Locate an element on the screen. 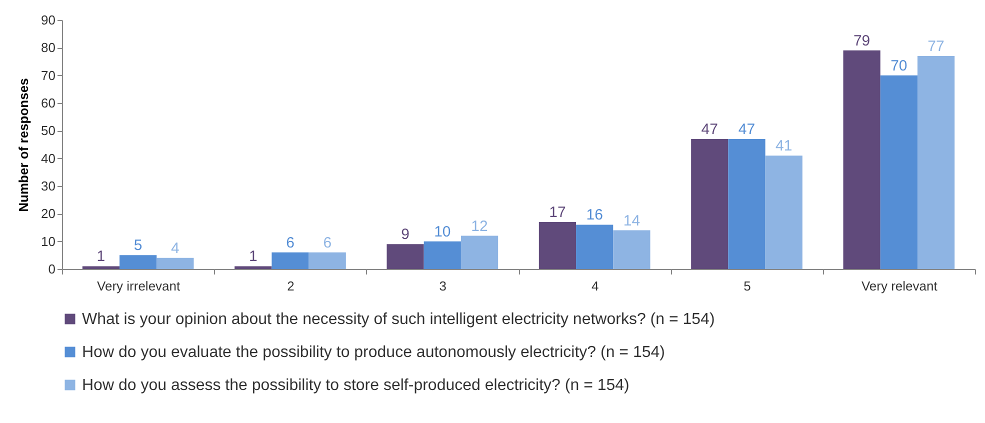  x-tick-label: Very irrelevant is located at coordinates (139, 286).